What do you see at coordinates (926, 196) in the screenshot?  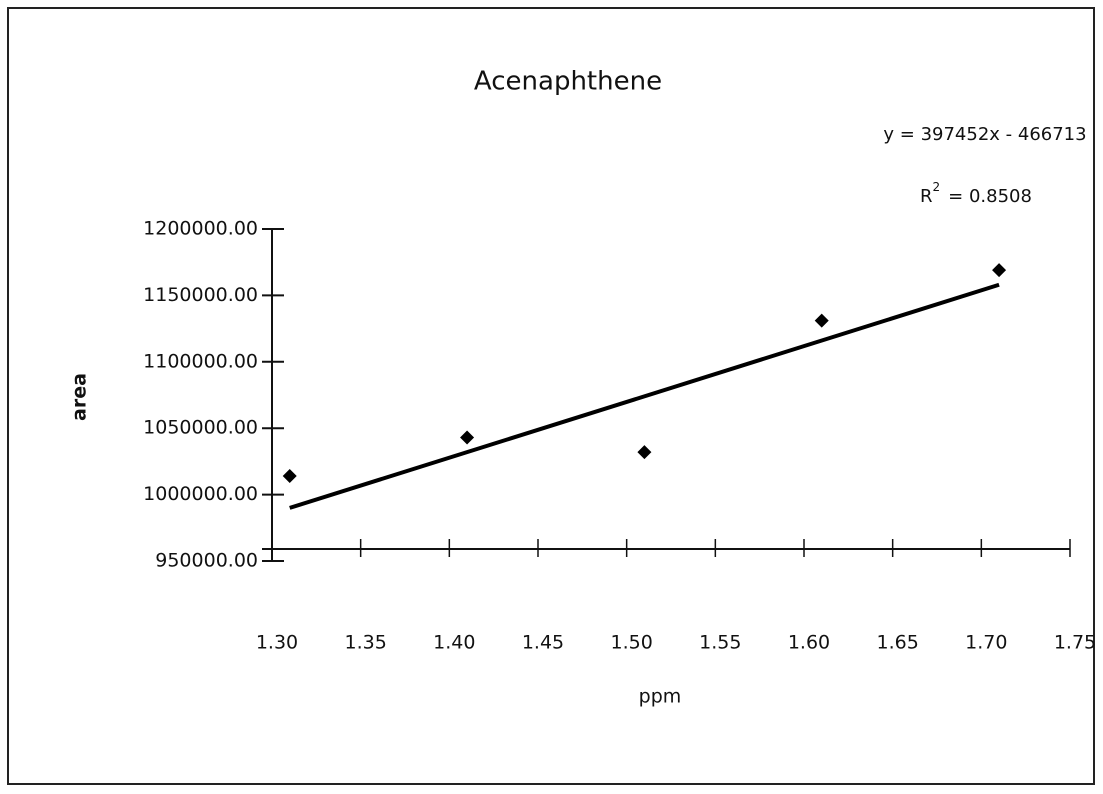 I see `r-squared-r: R` at bounding box center [926, 196].